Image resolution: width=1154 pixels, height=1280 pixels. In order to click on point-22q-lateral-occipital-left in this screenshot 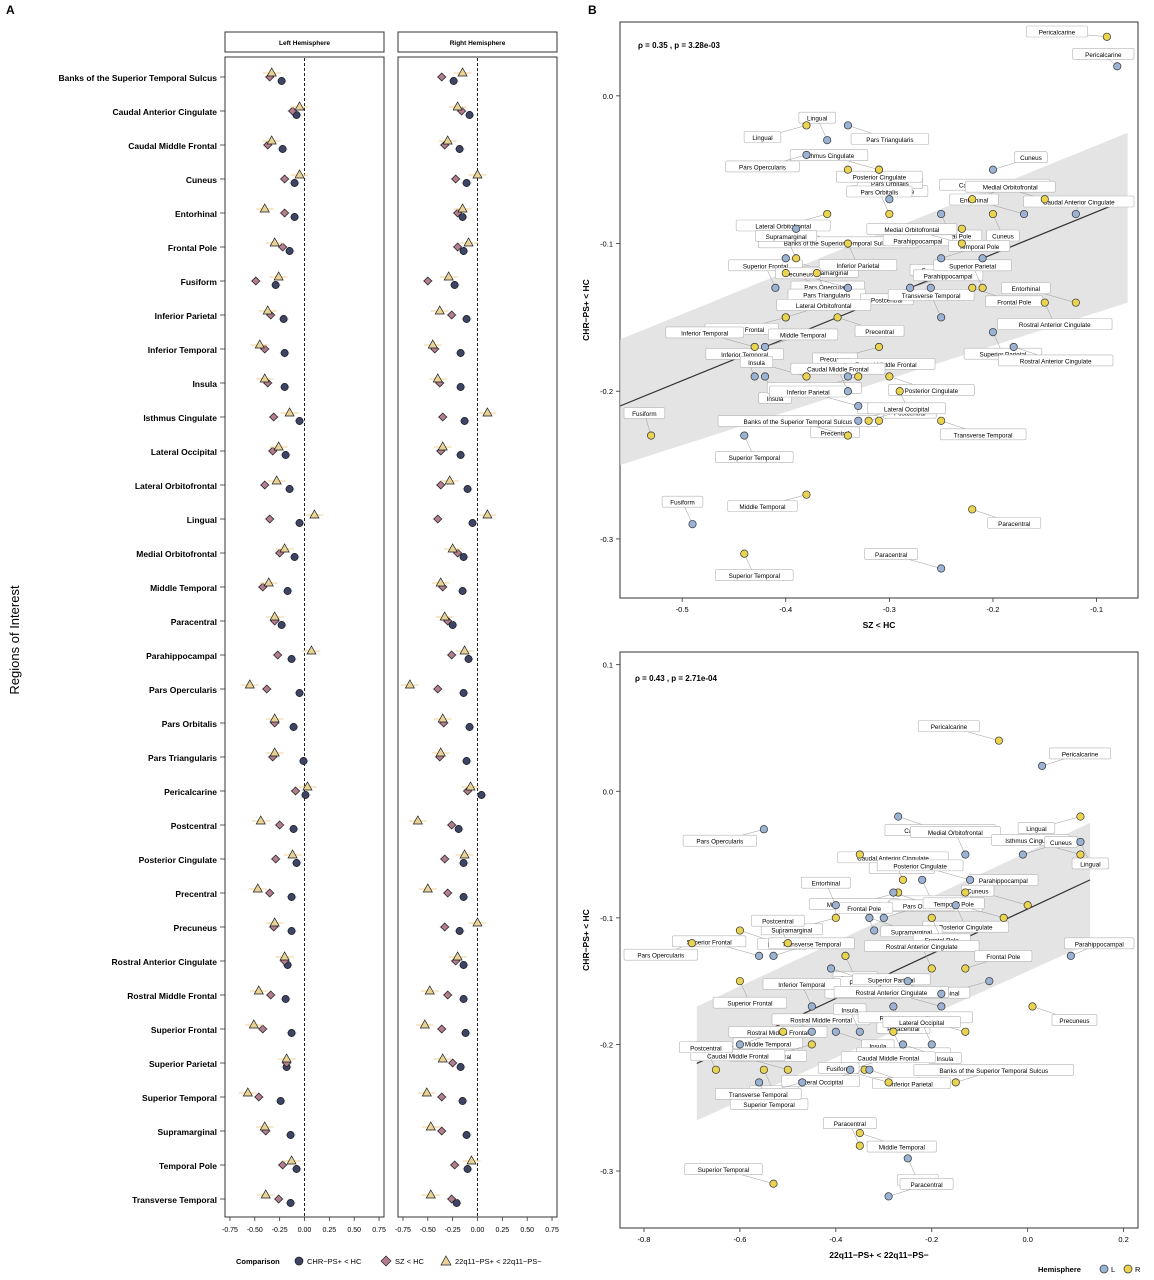, I will do `click(278, 446)`.